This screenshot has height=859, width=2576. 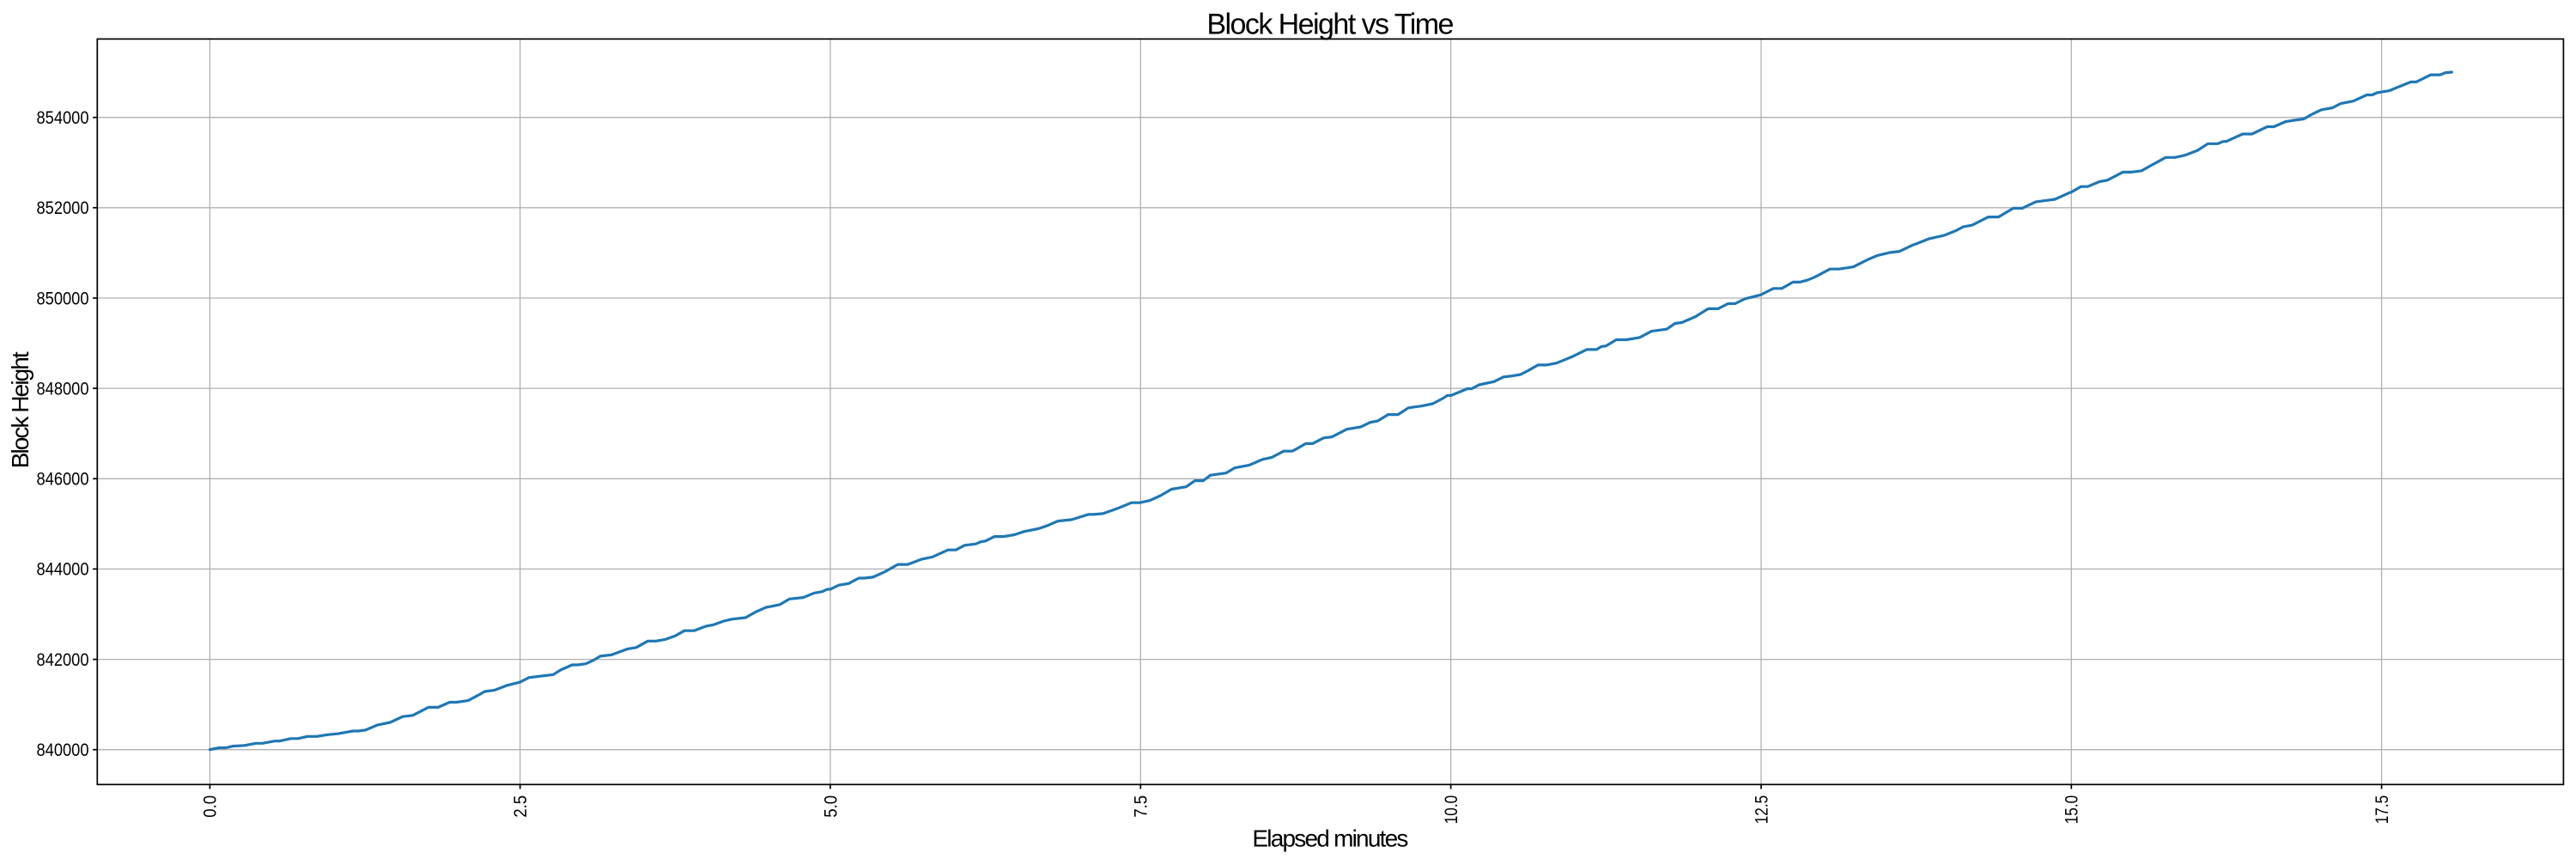 I want to click on svg-text: 10.0, so click(x=1451, y=810).